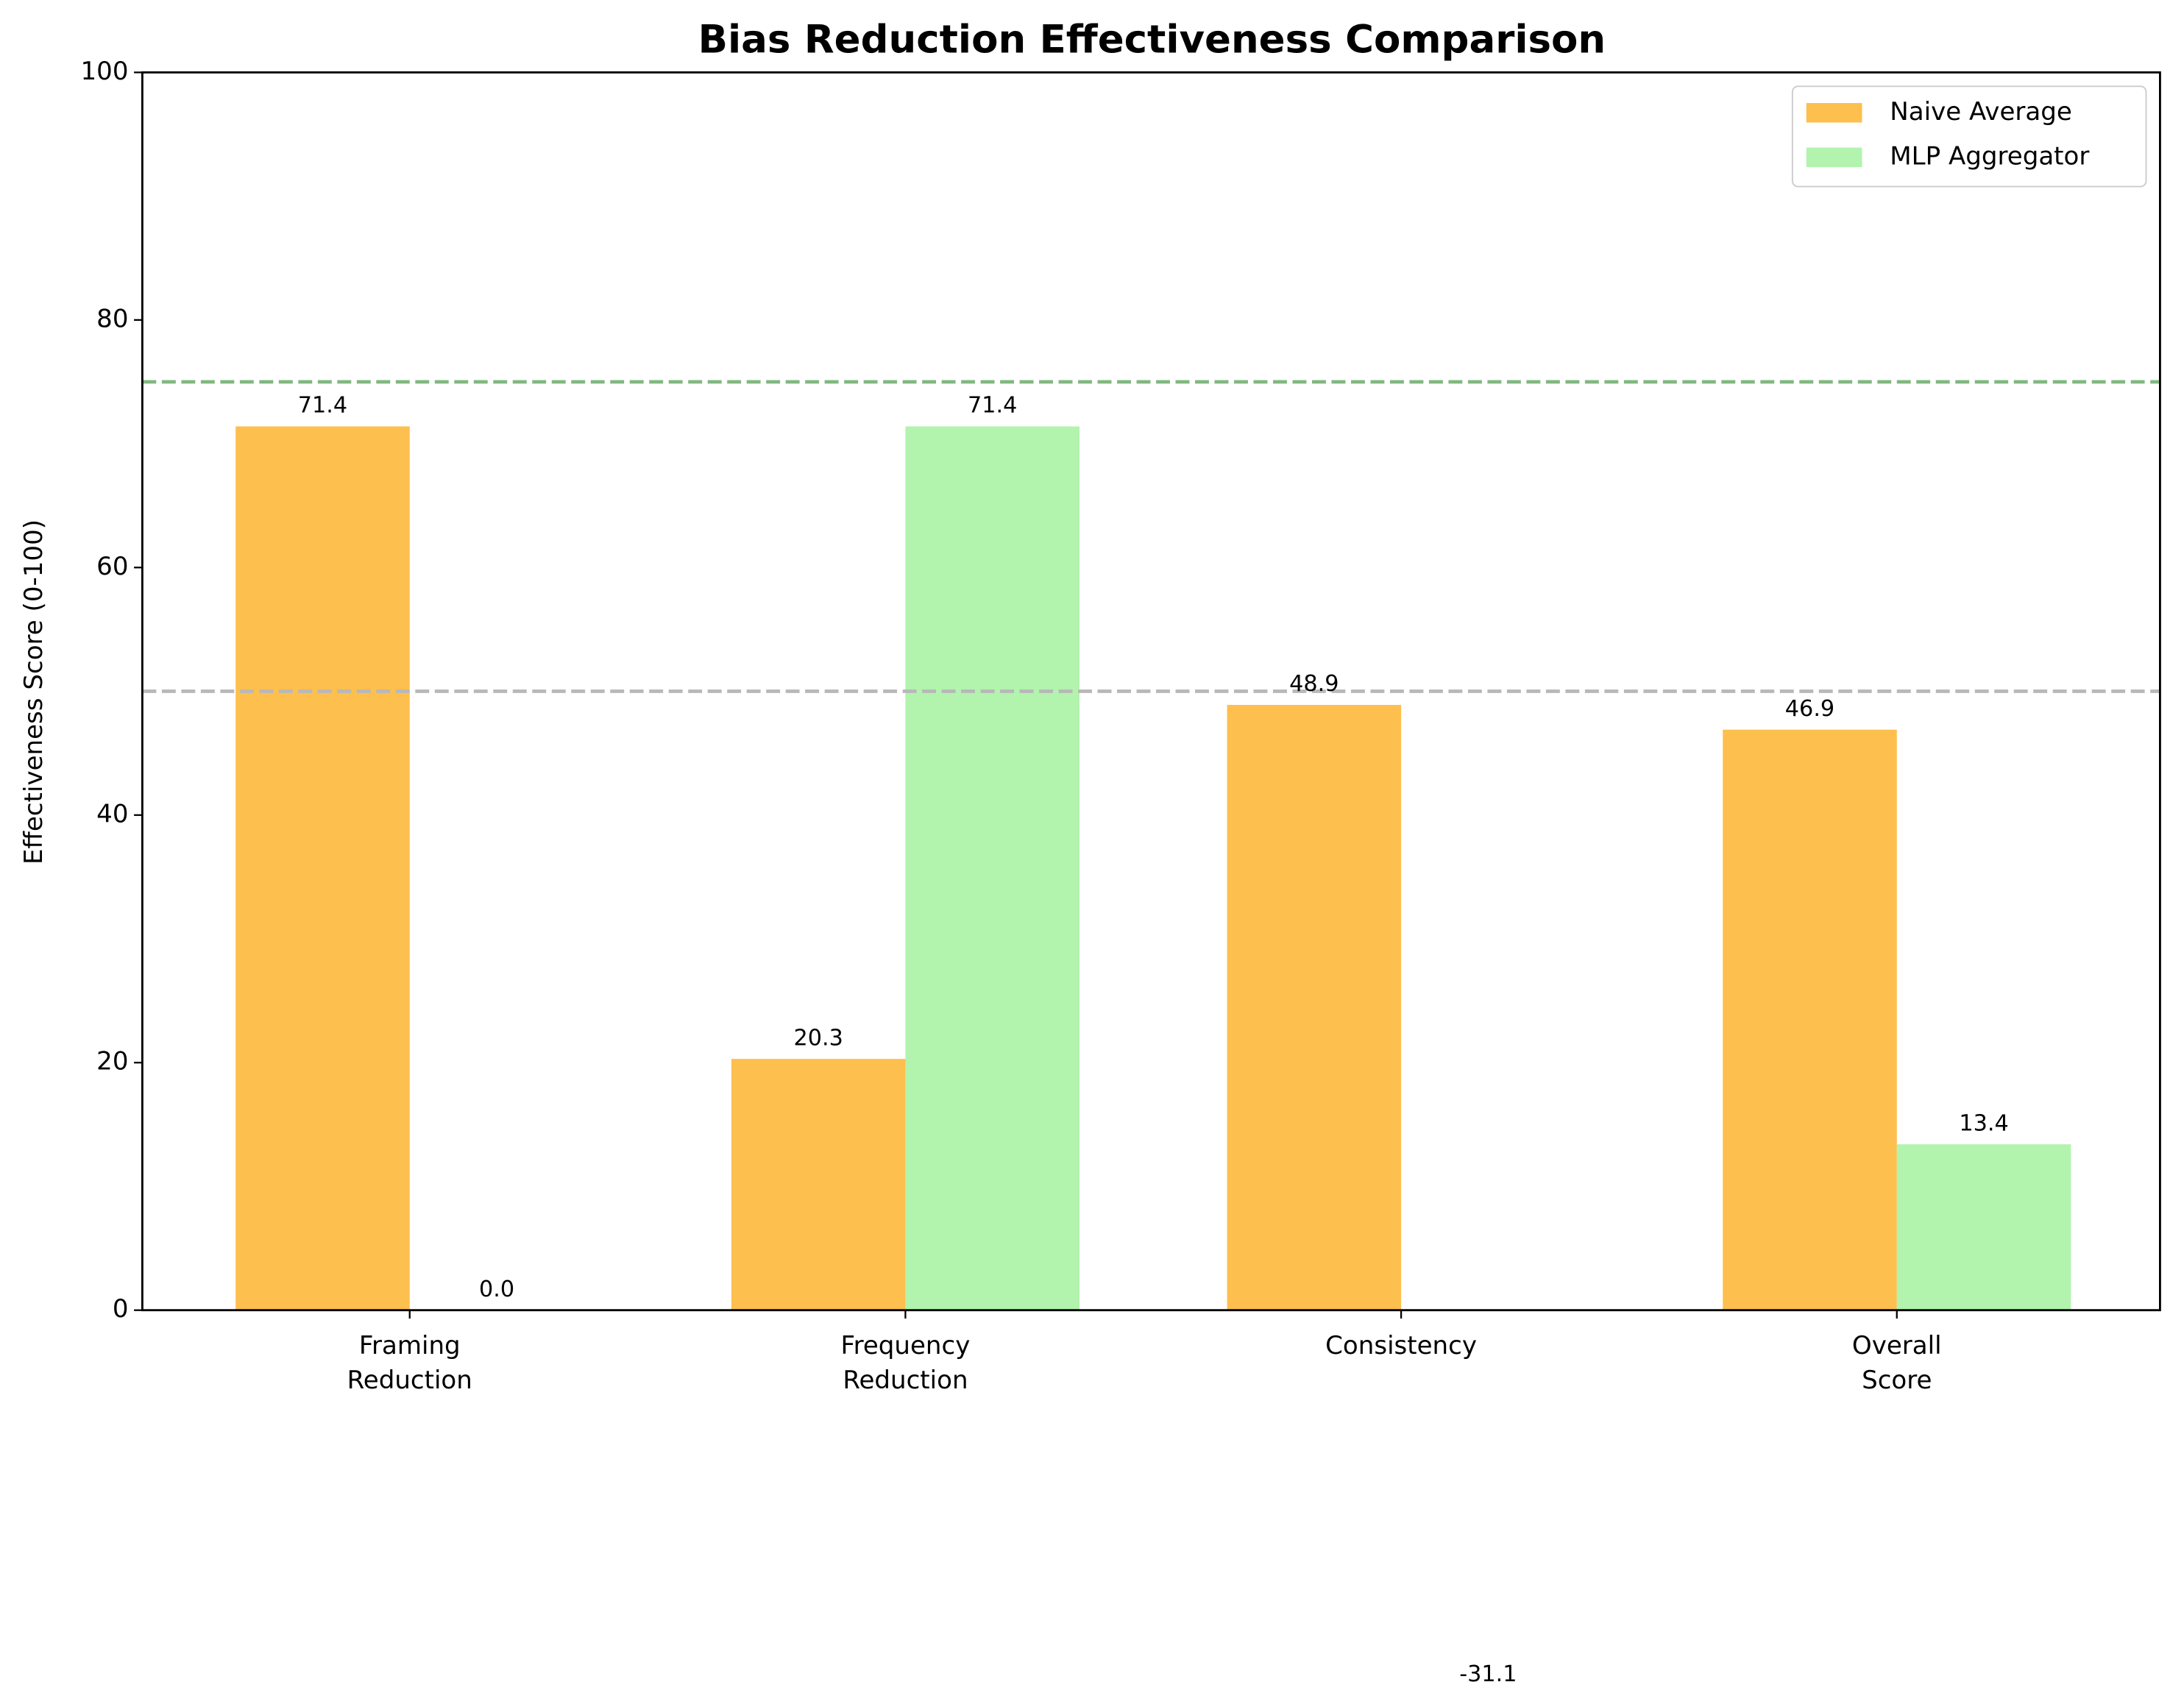 This screenshot has height=1707, width=2184. What do you see at coordinates (34, 692) in the screenshot?
I see `y-axis-label: Effectiveness Score (0-100)` at bounding box center [34, 692].